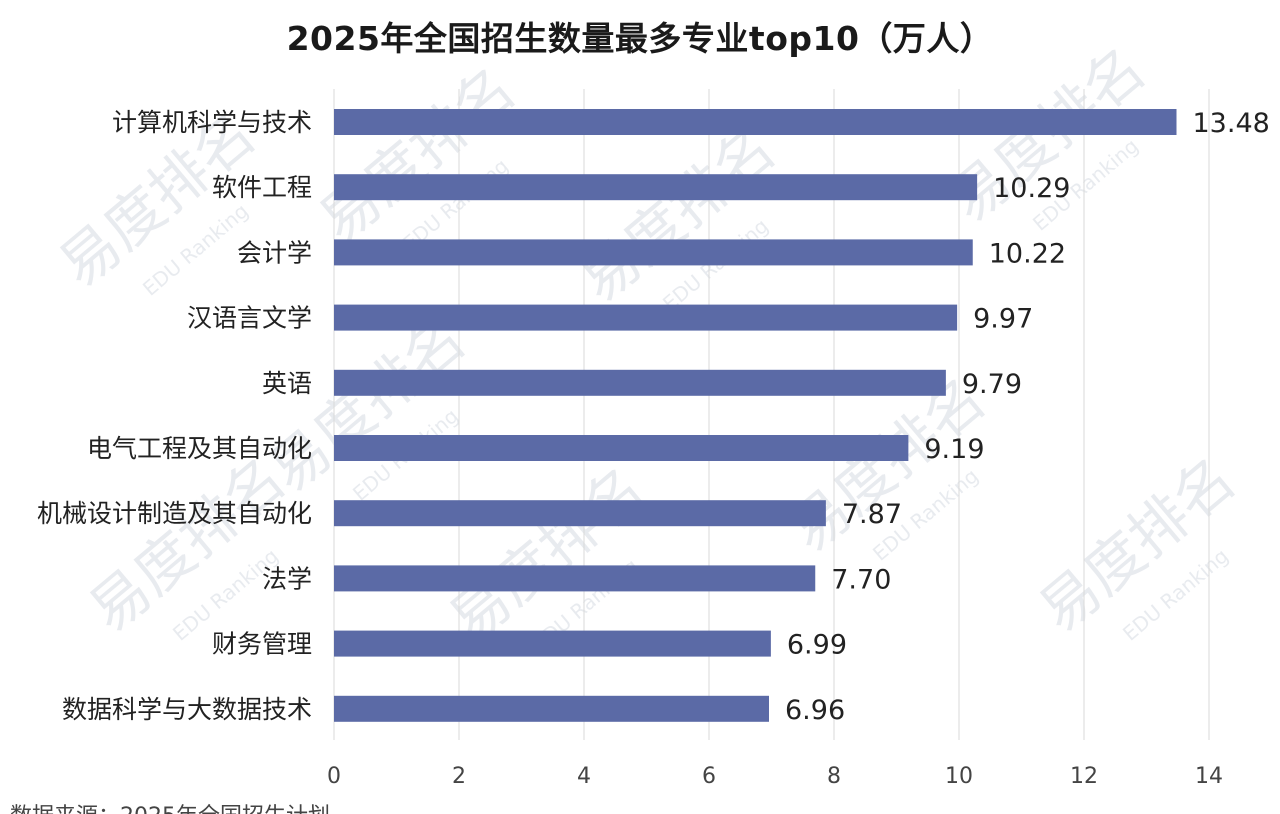 The image size is (1280, 814). I want to click on category-label: 会计学, so click(274, 252).